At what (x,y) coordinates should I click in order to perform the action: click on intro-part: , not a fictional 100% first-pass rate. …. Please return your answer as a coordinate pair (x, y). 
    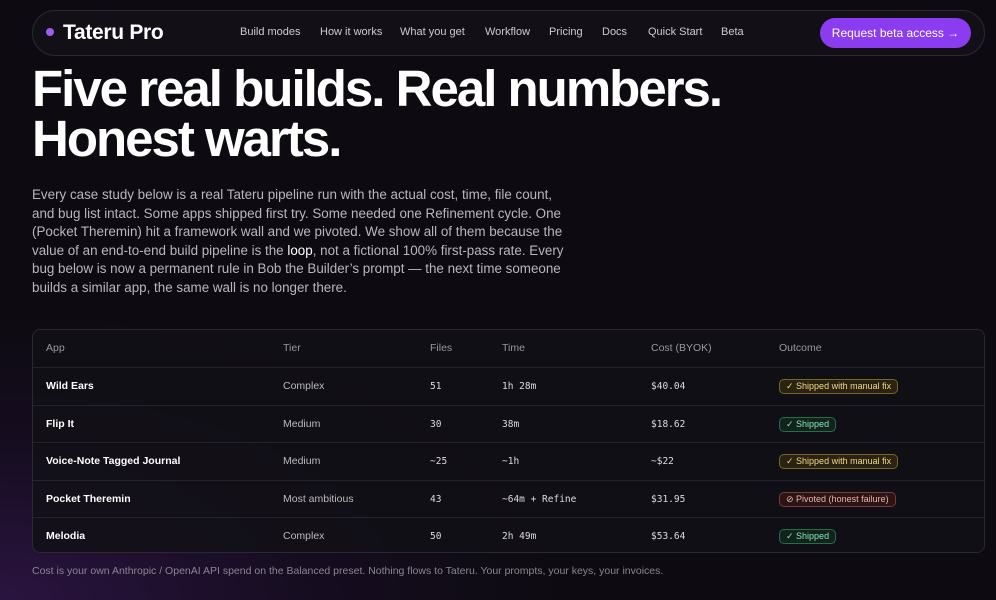
    Looking at the image, I should click on (298, 268).